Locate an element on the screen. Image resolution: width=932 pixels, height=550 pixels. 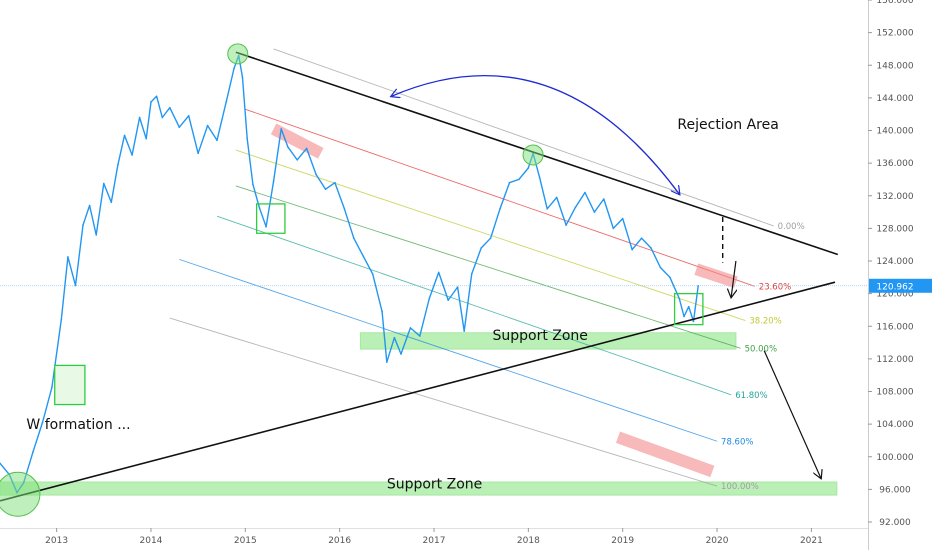
y-tick-label: 156.000 is located at coordinates (894, 3).